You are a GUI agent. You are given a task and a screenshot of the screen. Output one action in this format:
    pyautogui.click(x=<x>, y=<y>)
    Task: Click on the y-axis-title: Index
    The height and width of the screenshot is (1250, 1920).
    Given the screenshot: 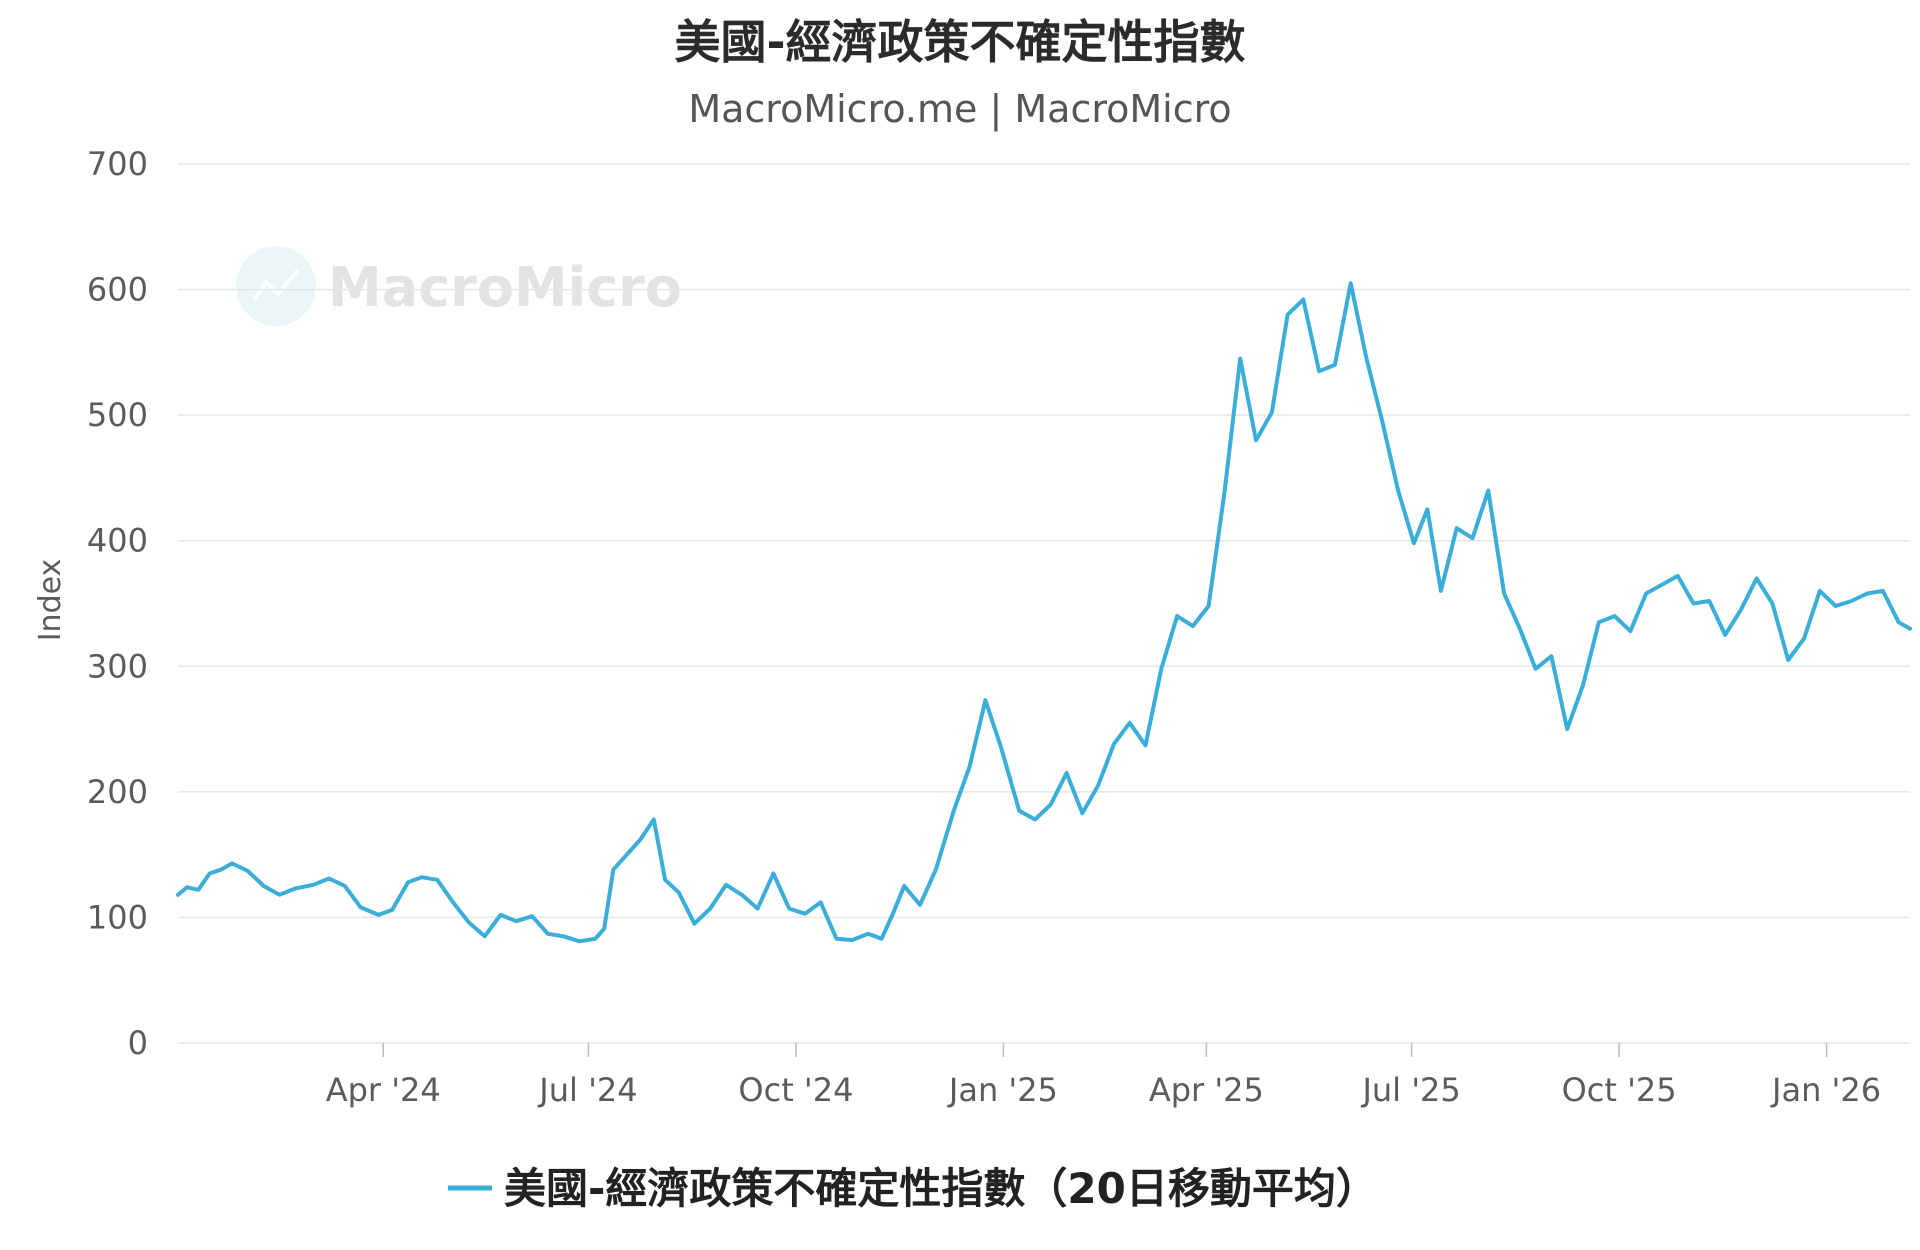 What is the action you would take?
    pyautogui.click(x=50, y=600)
    